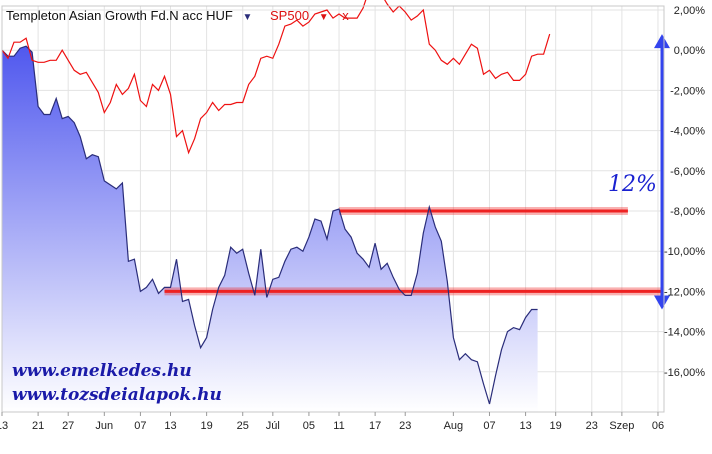 The image size is (712, 454). What do you see at coordinates (658, 426) in the screenshot?
I see `x-tick-label: 06` at bounding box center [658, 426].